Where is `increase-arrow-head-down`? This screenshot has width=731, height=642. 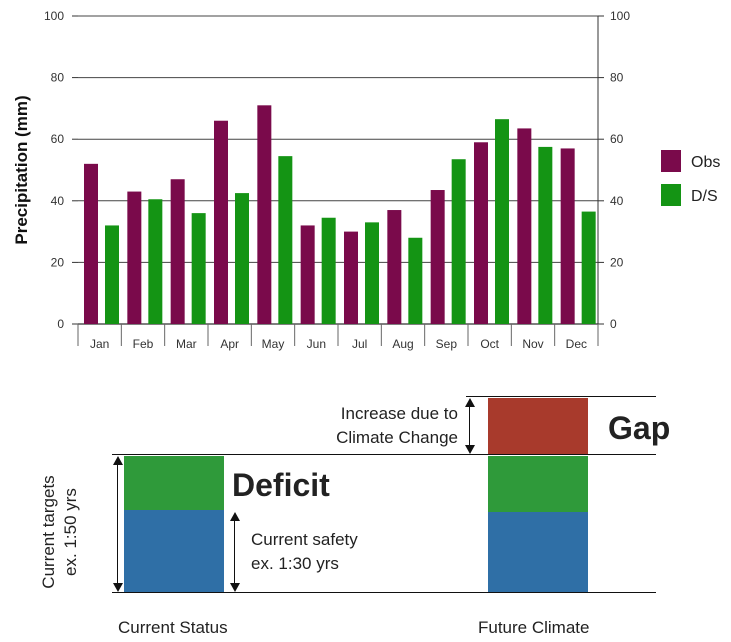 increase-arrow-head-down is located at coordinates (470, 449).